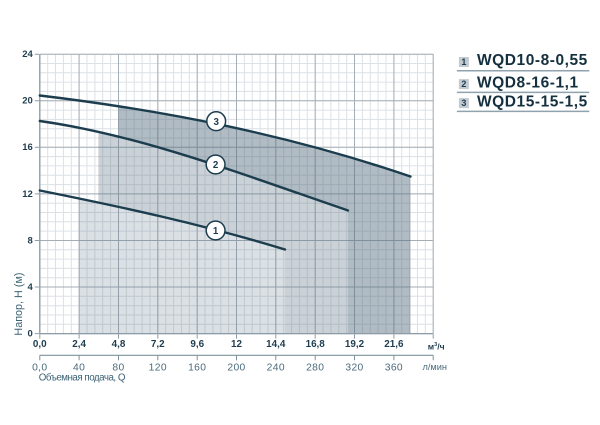 Image resolution: width=600 pixels, height=425 pixels. Describe the element at coordinates (30, 240) in the screenshot. I see `svg-text: 8` at that location.